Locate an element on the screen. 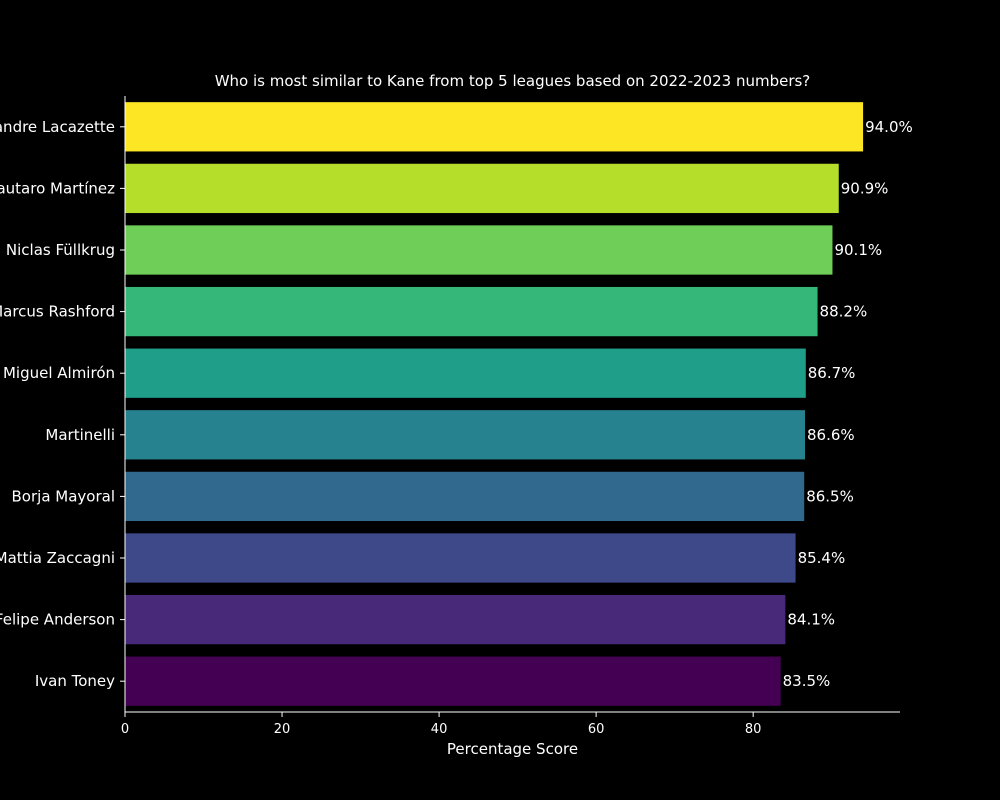 The width and height of the screenshot is (1000, 800). bar-value-label: 83.5% is located at coordinates (807, 681).